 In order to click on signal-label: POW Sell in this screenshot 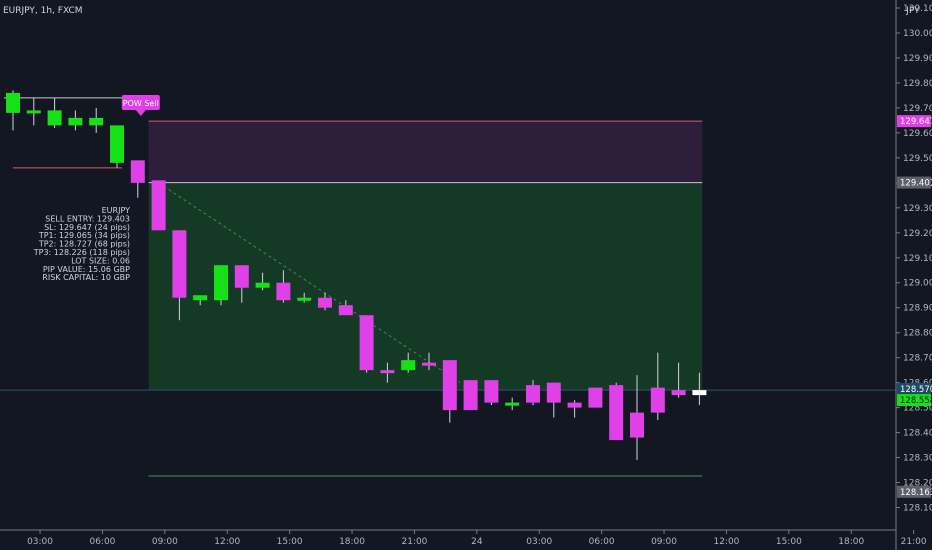, I will do `click(141, 103)`.